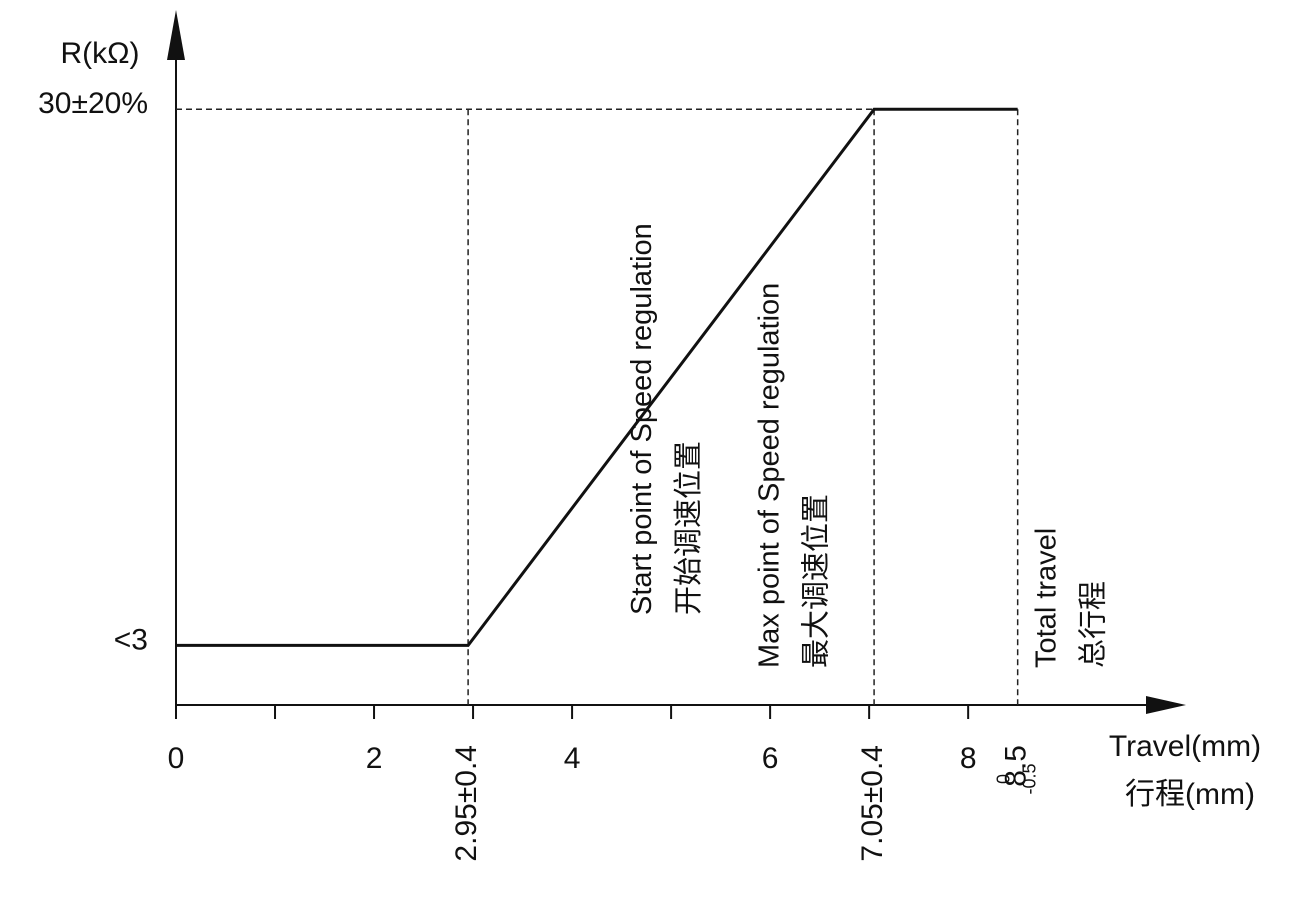  I want to click on x-axis-arrow, so click(1166, 705).